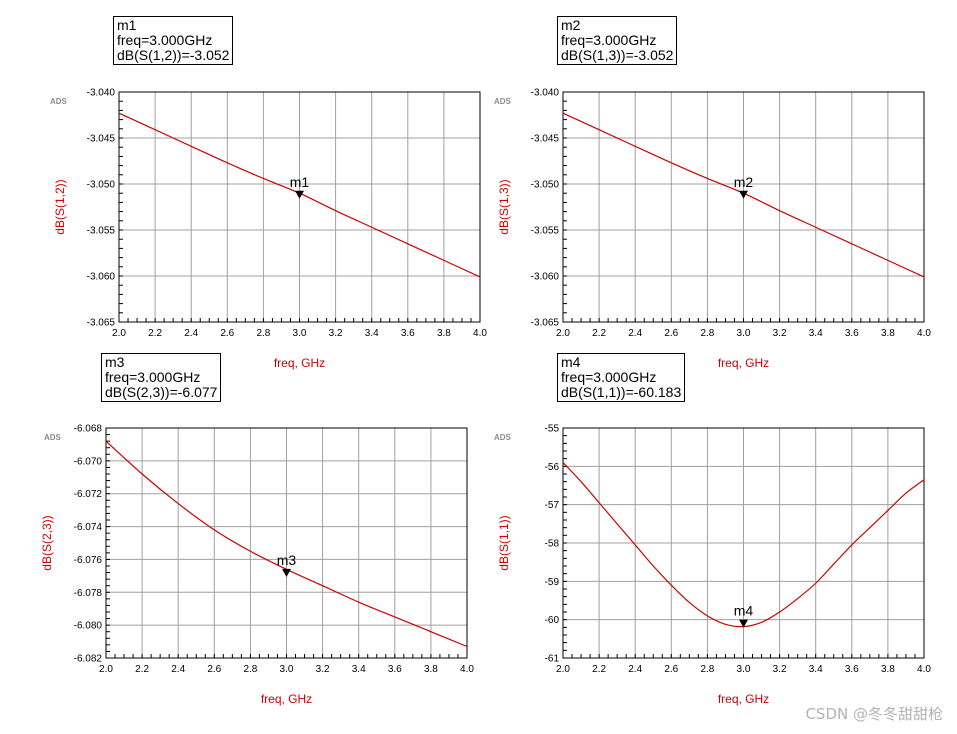 Image resolution: width=957 pixels, height=734 pixels. I want to click on marker-label: m1, so click(300, 182).